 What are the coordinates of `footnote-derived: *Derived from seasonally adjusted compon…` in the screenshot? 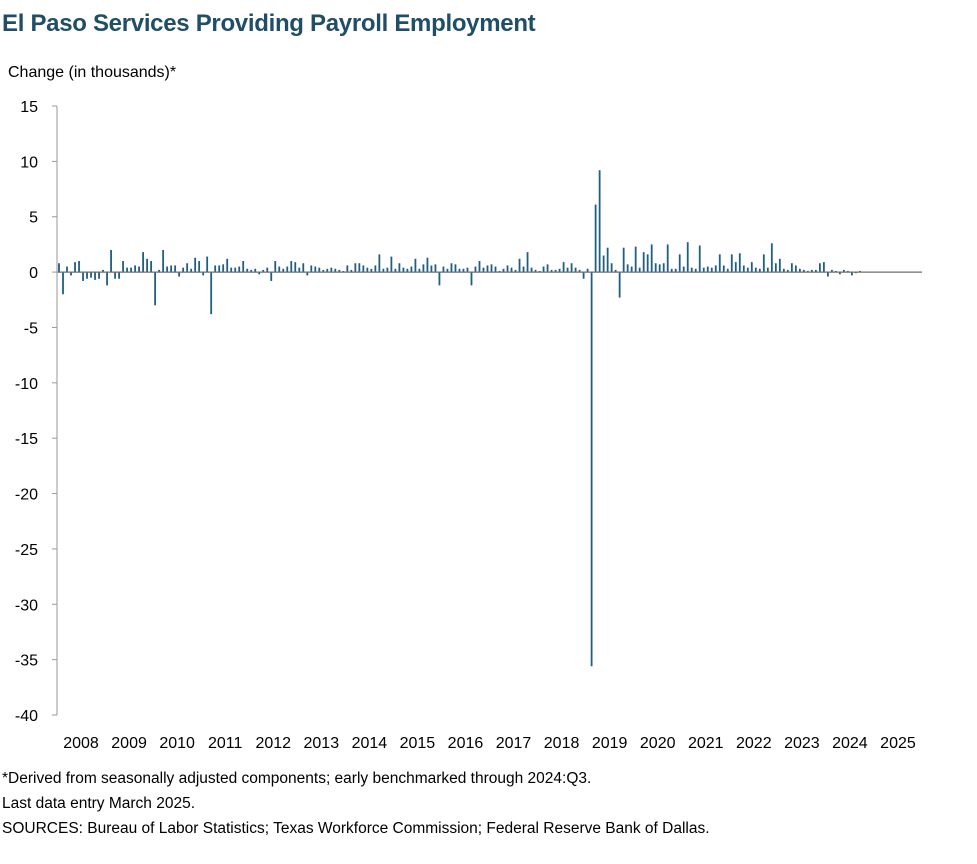 It's located at (297, 778).